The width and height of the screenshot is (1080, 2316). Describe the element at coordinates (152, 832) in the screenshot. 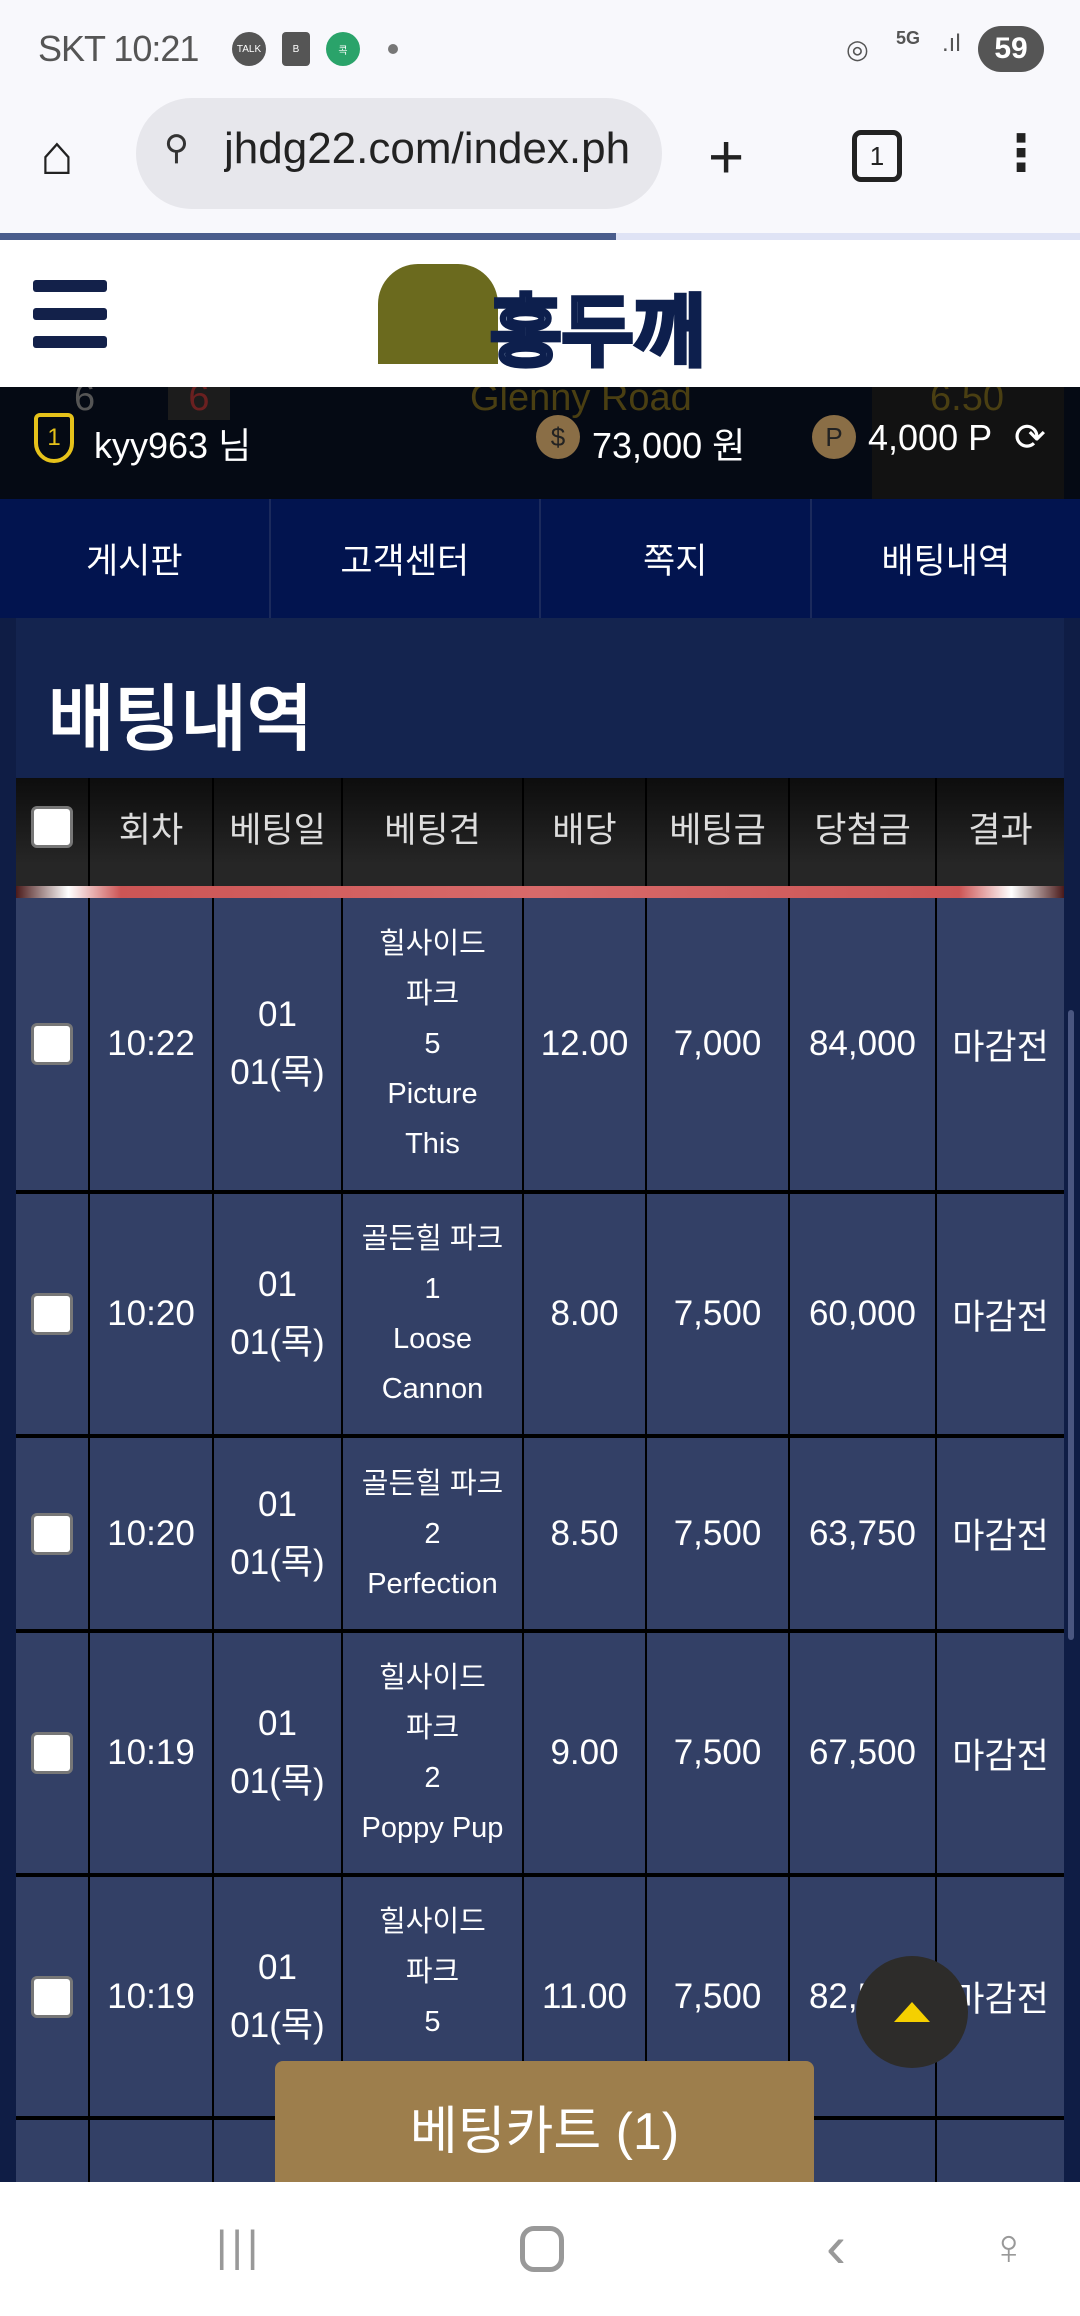

I see `col-round: 회차` at that location.